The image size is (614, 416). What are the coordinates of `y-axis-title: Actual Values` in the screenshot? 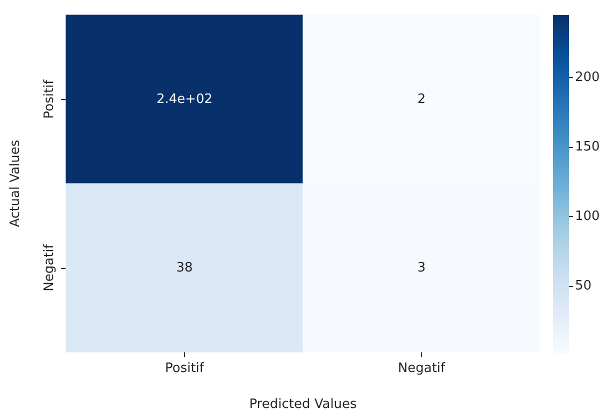 It's located at (15, 184).